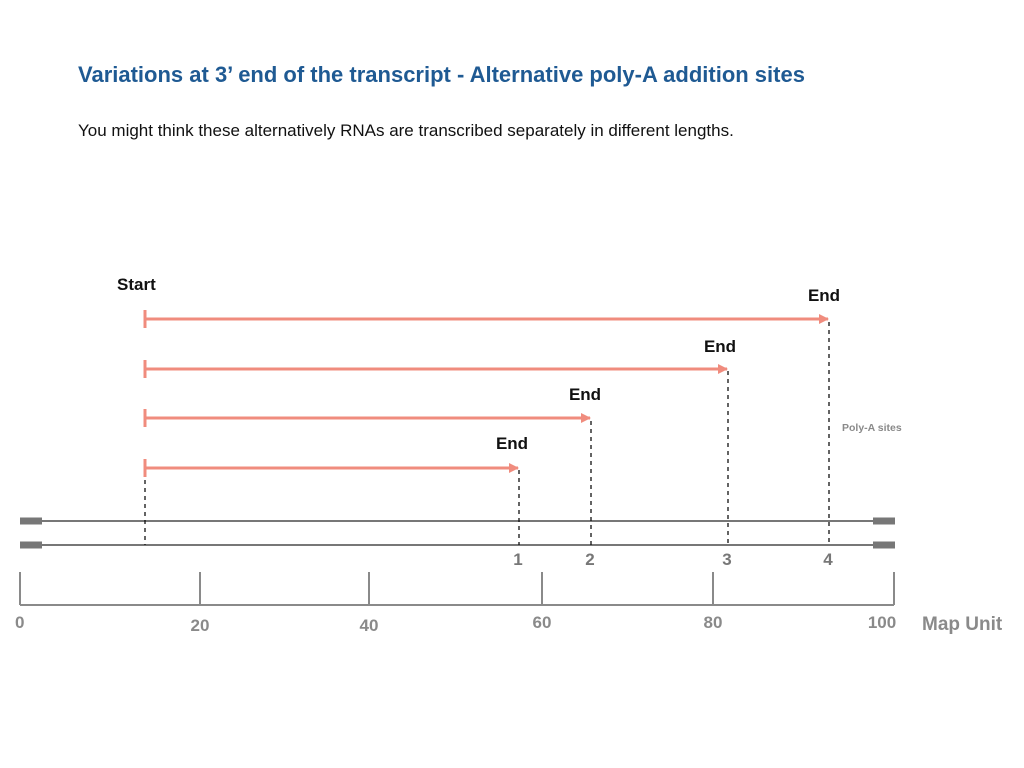 The width and height of the screenshot is (1024, 768). I want to click on scale-tick-label: 60, so click(542, 622).